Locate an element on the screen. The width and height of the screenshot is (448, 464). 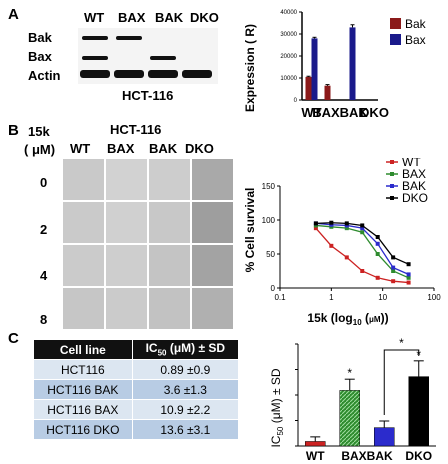
lane-label-bak: BAK is located at coordinates (169, 17).